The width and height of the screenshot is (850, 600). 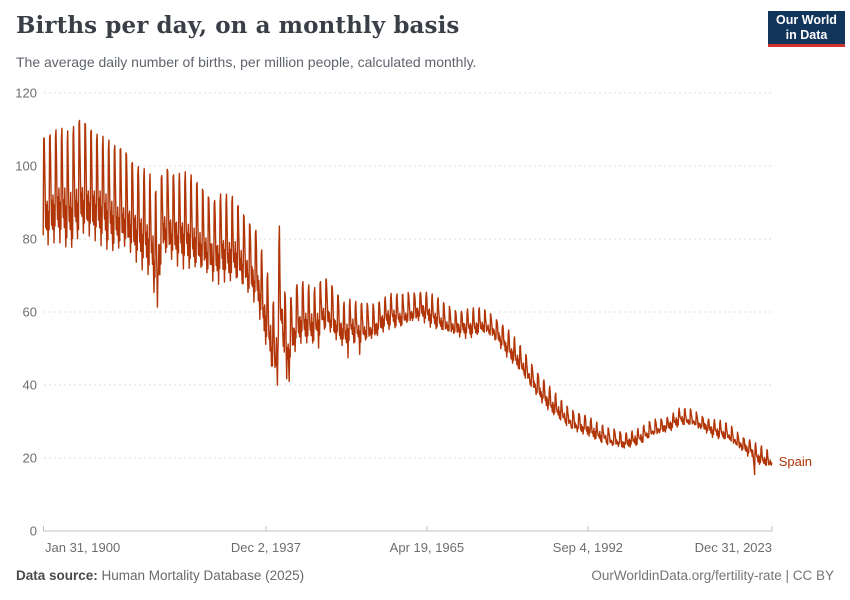 I want to click on page-title: Births per day, on a monthly basis, so click(x=238, y=25).